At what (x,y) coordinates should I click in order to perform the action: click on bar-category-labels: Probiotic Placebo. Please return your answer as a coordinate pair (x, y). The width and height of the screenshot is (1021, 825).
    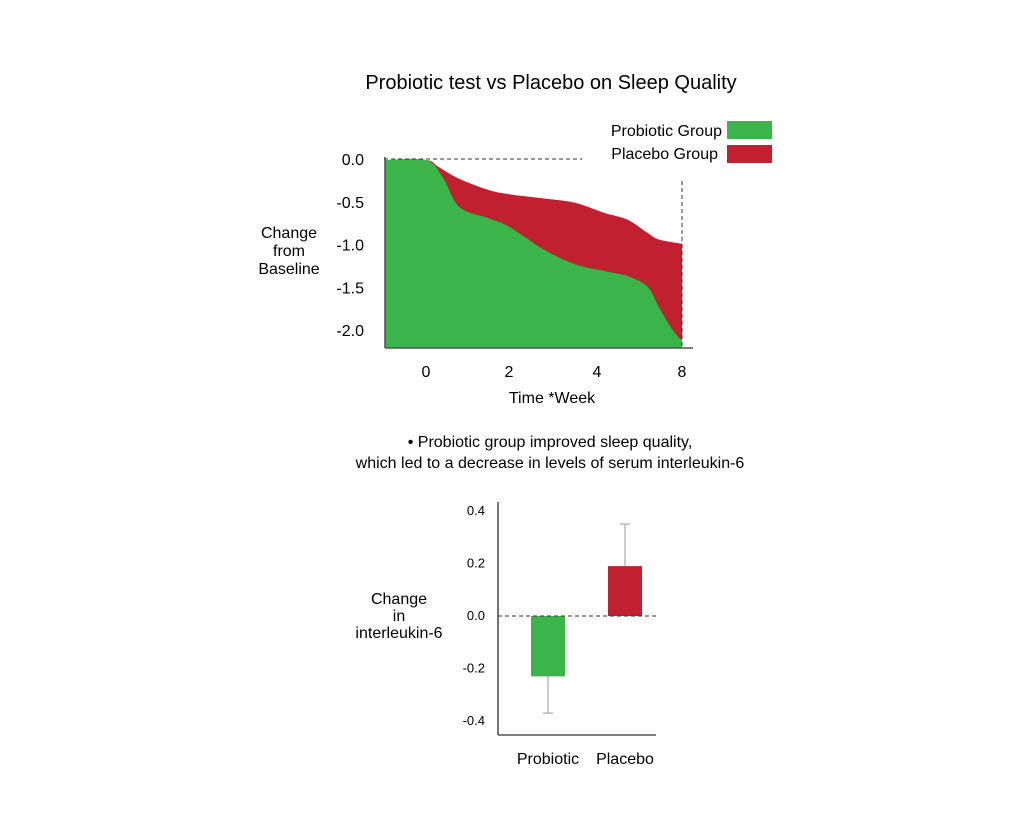
    Looking at the image, I should click on (585, 759).